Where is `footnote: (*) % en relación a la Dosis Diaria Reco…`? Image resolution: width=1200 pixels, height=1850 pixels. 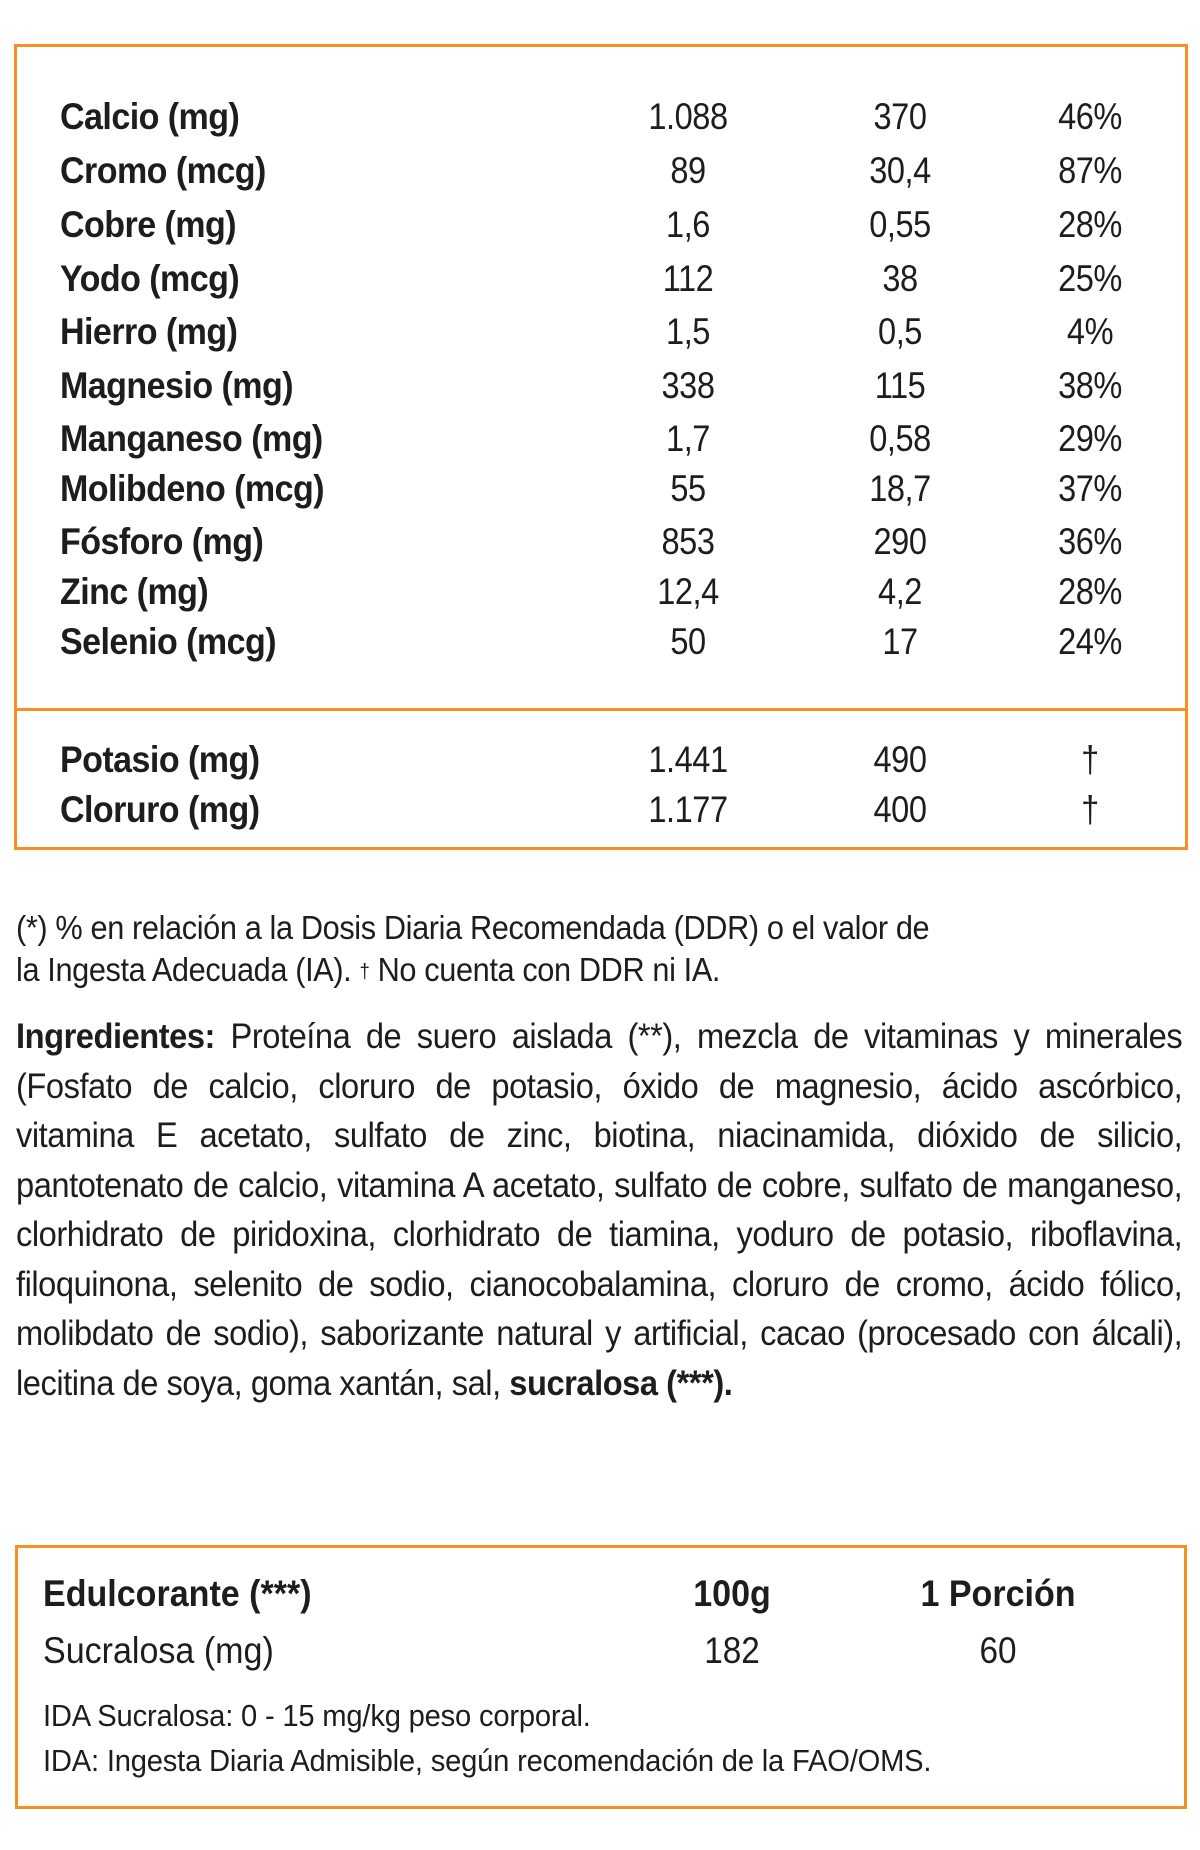
footnote: (*) % en relación a la Dosis Diaria Reco… is located at coordinates (599, 949).